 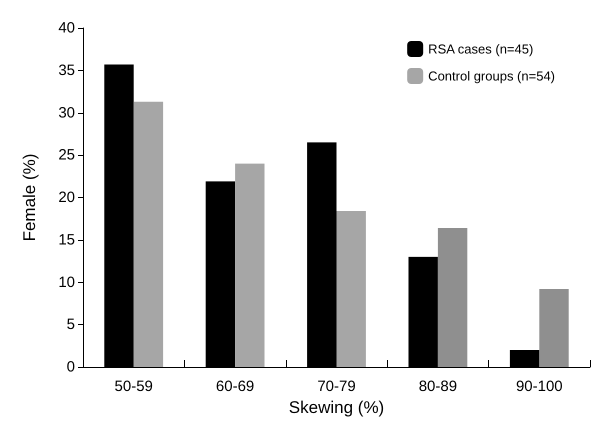 I want to click on legend-label: RSA cases (n=45), so click(x=481, y=49).